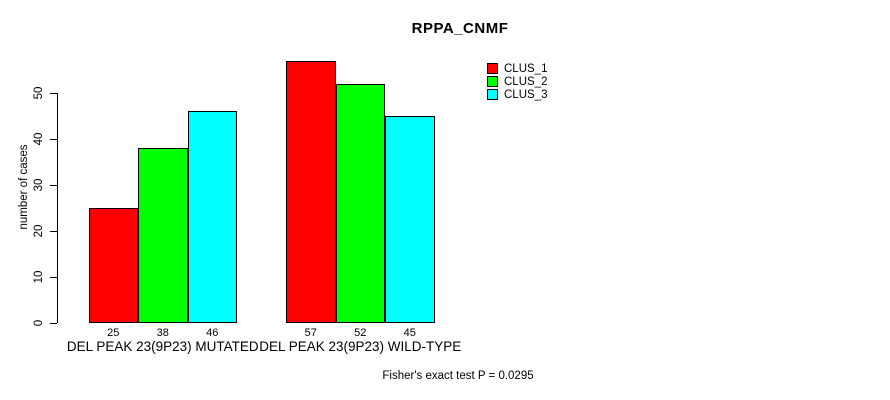 The width and height of the screenshot is (890, 400). What do you see at coordinates (113, 265) in the screenshot?
I see `bar-clus_1-group1` at bounding box center [113, 265].